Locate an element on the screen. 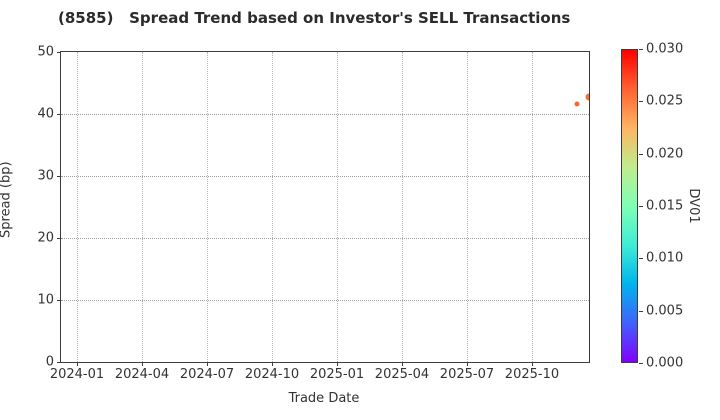 The height and width of the screenshot is (420, 720). y-tick-label: 40 is located at coordinates (45, 114).